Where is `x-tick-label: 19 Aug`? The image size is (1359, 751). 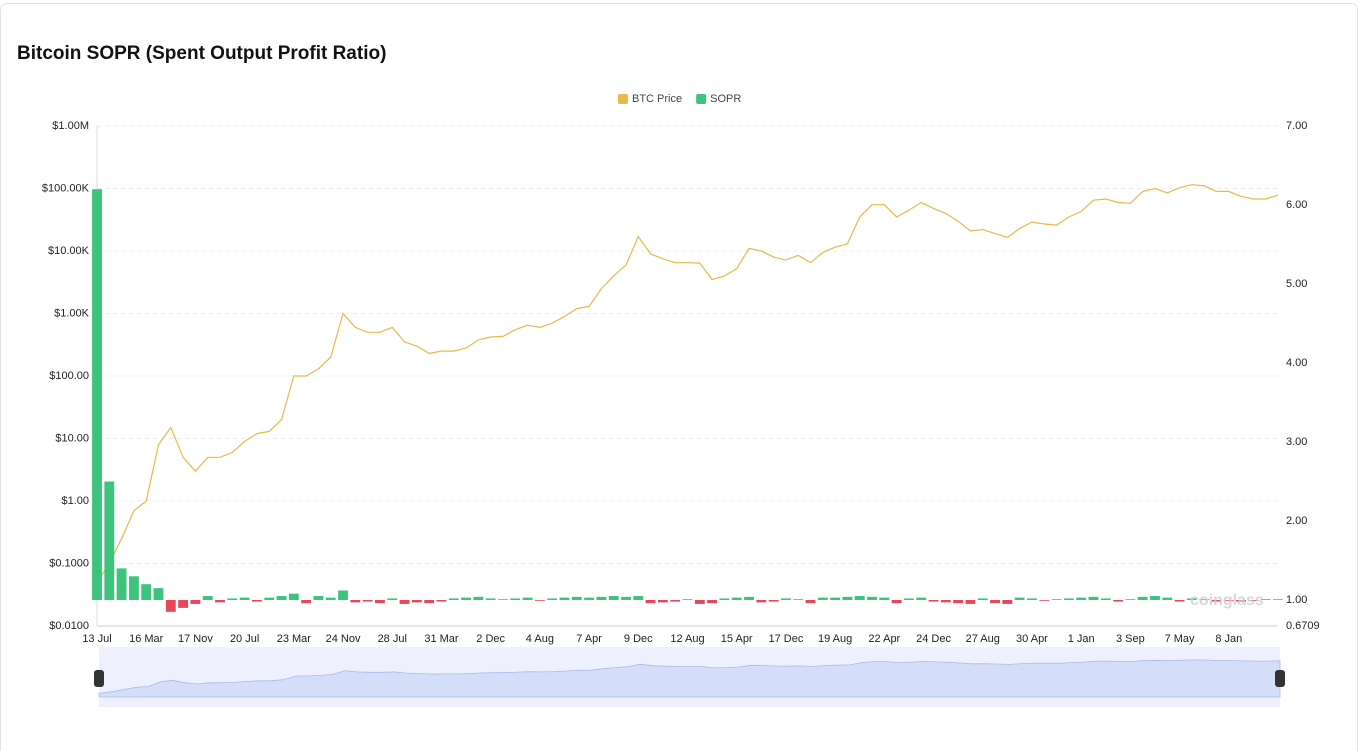
x-tick-label: 19 Aug is located at coordinates (835, 639).